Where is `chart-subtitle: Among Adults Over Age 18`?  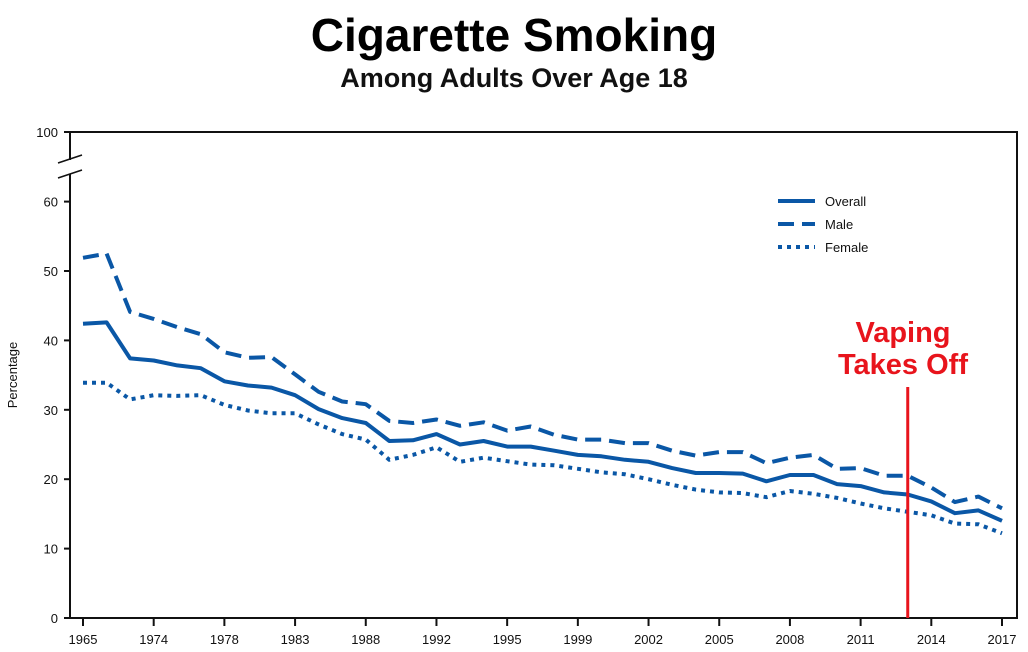
chart-subtitle: Among Adults Over Age 18 is located at coordinates (514, 78).